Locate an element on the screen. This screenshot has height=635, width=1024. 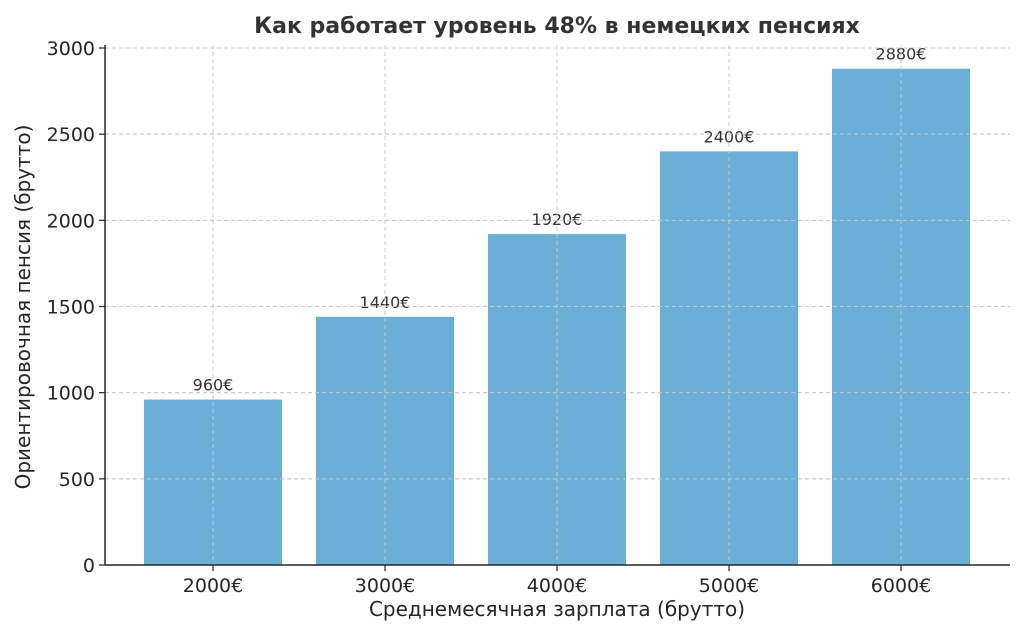
x-tick-label: 2000€ is located at coordinates (213, 586).